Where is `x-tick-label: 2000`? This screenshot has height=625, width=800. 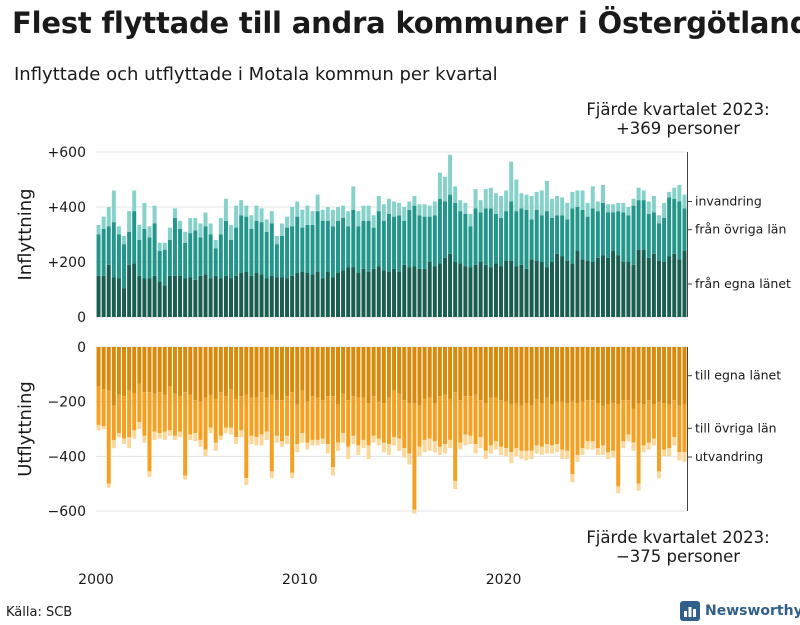
x-tick-label: 2000 is located at coordinates (96, 580).